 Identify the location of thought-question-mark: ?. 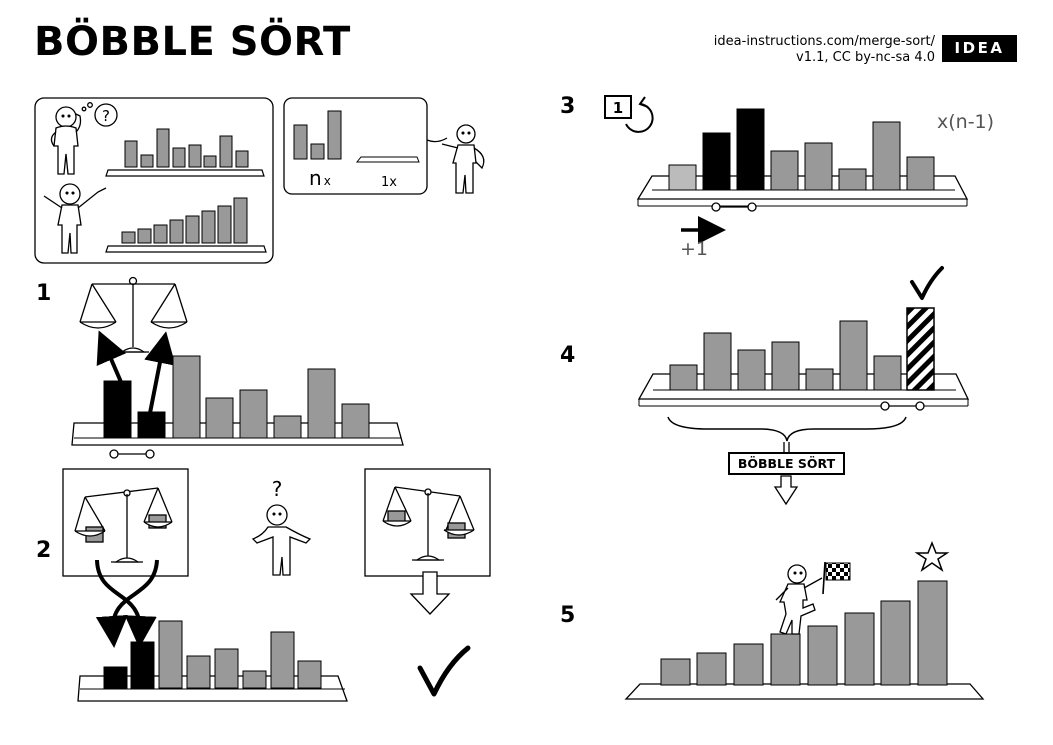
(106, 116).